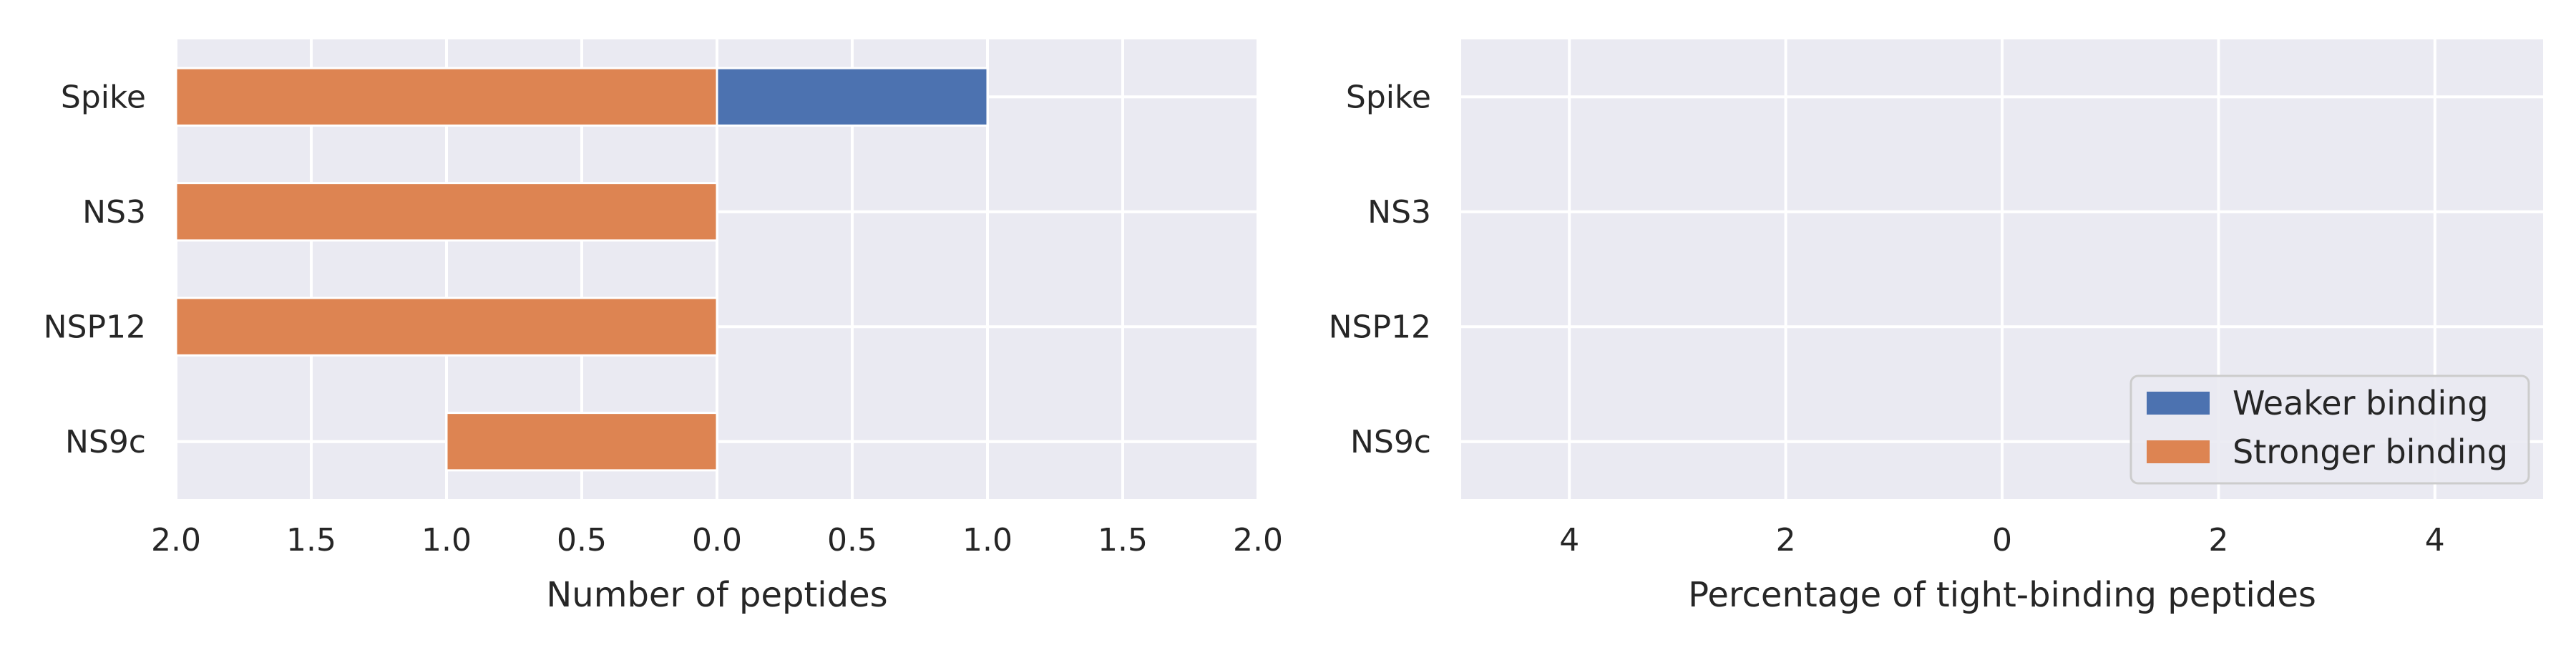  Describe the element at coordinates (105, 442) in the screenshot. I see `y-tick-label-0-3: NS9c` at that location.